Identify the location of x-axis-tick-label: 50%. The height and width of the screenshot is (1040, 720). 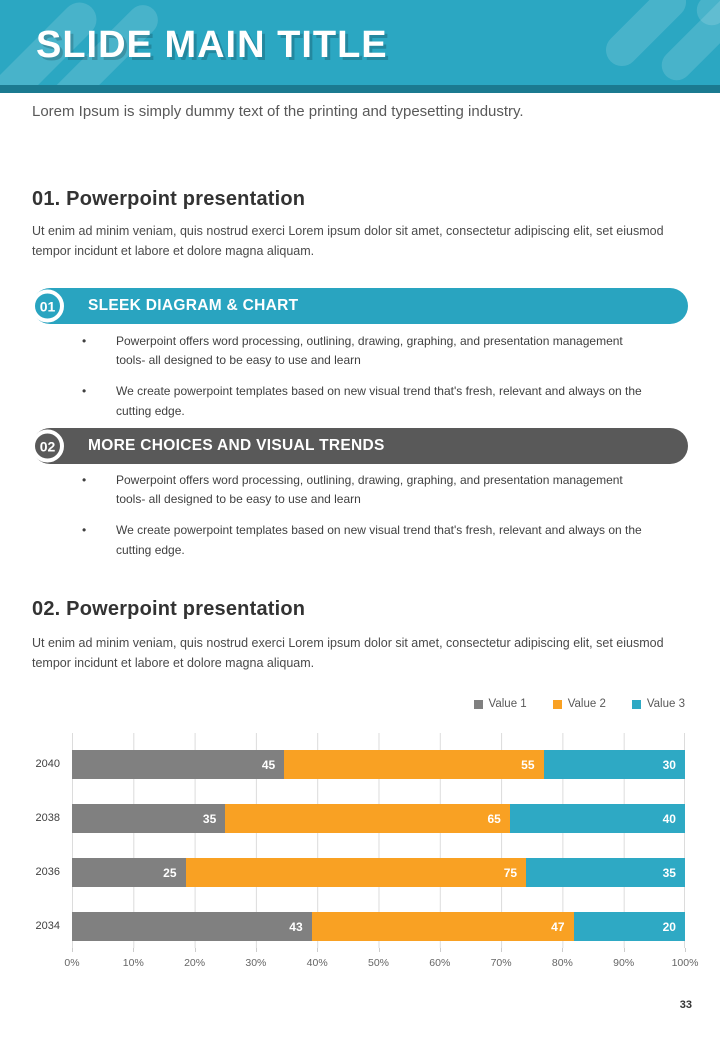
(378, 963).